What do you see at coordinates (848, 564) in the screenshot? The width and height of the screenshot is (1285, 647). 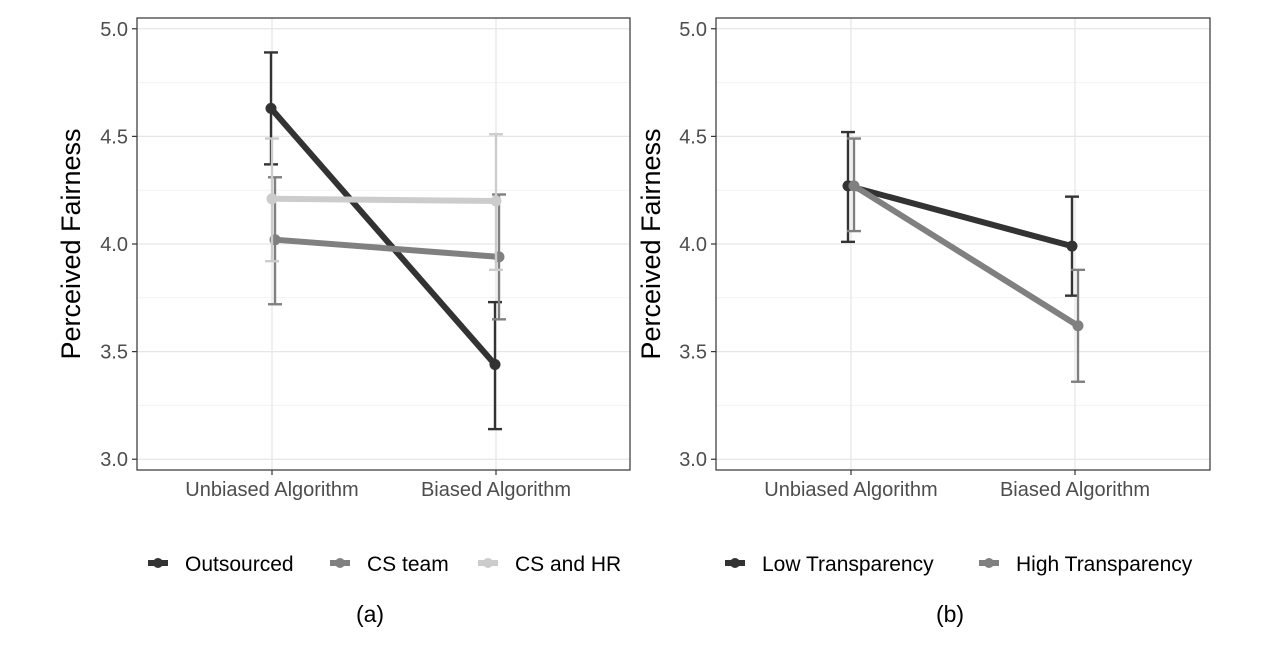 I see `legend-label: Low Transparency` at bounding box center [848, 564].